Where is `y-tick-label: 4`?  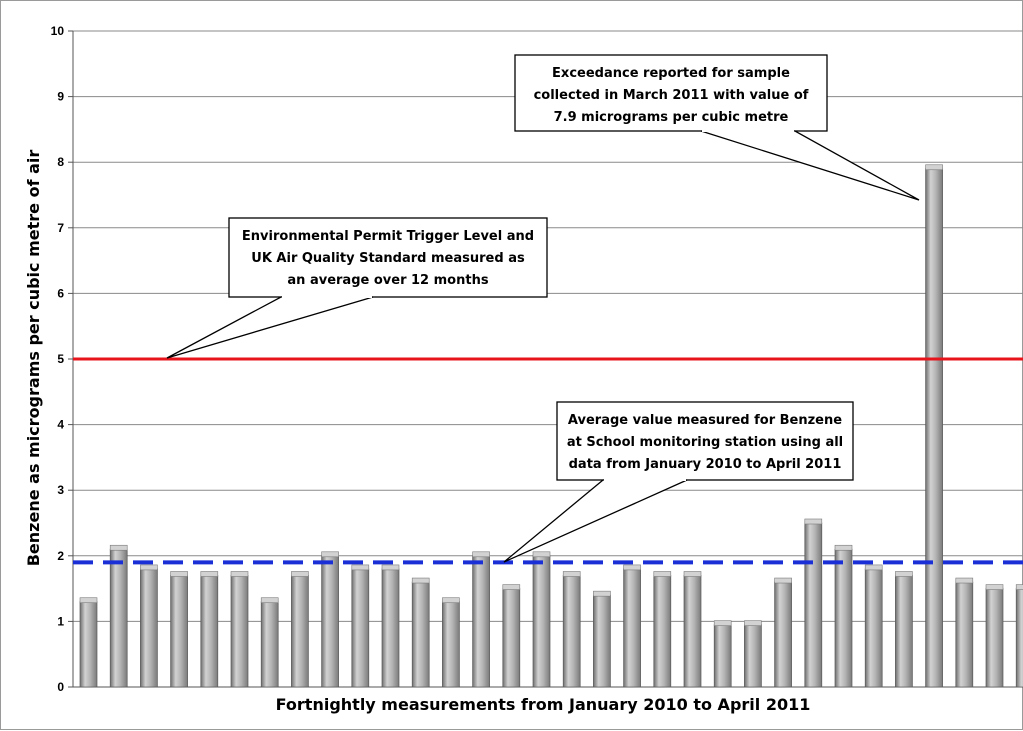 y-tick-label: 4 is located at coordinates (60, 425).